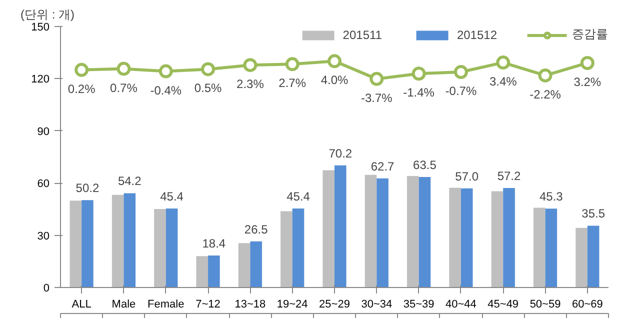 The height and width of the screenshot is (320, 630). I want to click on data-label: 4.0%, so click(334, 80).